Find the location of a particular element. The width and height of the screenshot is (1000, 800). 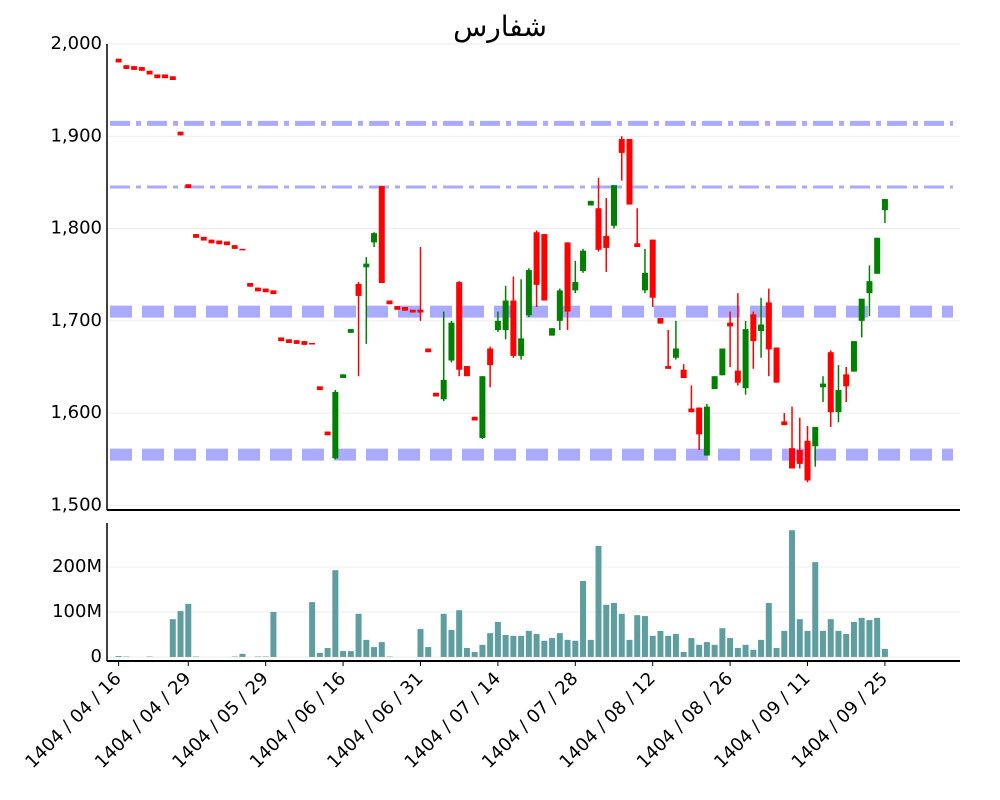

y-tick-label: 1,800 is located at coordinates (76, 228).